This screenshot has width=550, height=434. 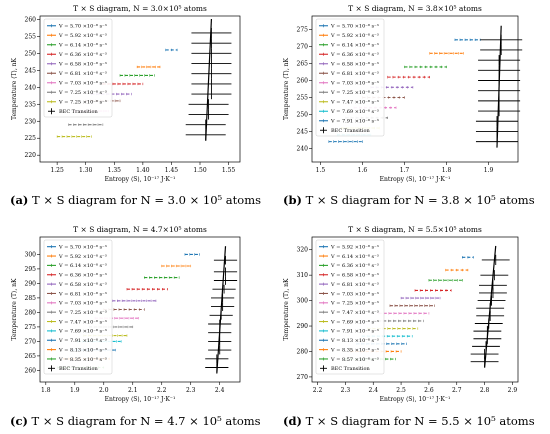 What do you see at coordinates (303, 275) in the screenshot?
I see `y-tick-label: 310` at bounding box center [303, 275].